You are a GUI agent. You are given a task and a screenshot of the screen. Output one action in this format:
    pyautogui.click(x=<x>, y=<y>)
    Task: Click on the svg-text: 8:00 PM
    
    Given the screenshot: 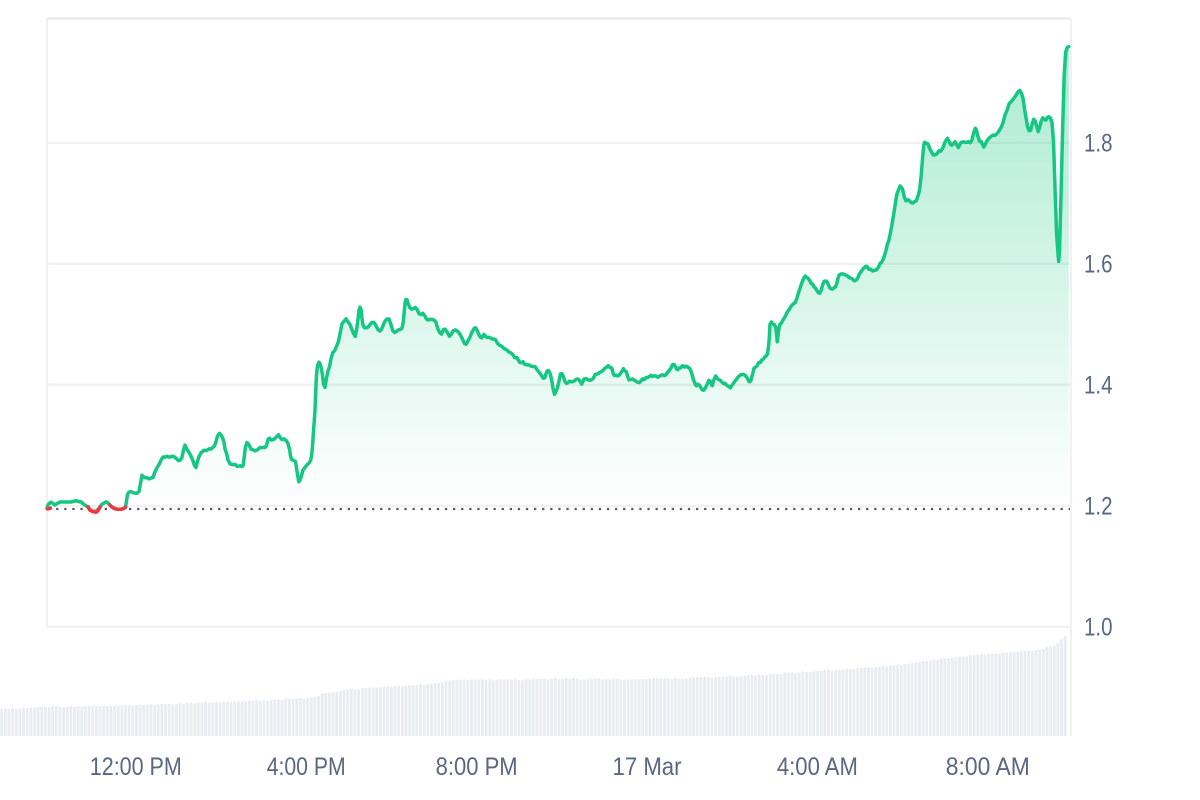 What is the action you would take?
    pyautogui.click(x=477, y=767)
    